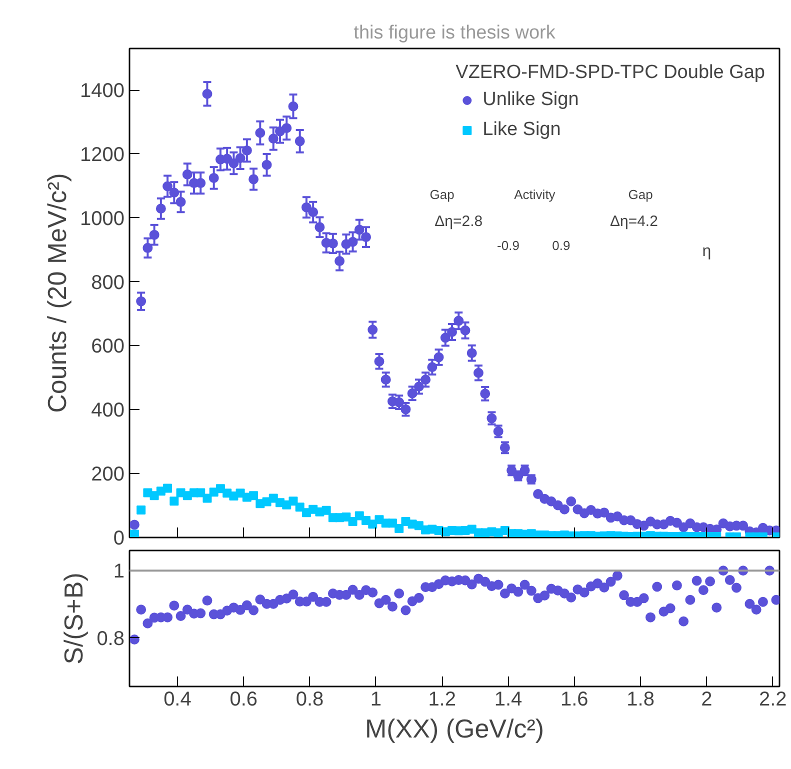 The height and width of the screenshot is (769, 791). I want to click on y-axis-title: Counts / (20 MeV/c²), so click(57, 293).